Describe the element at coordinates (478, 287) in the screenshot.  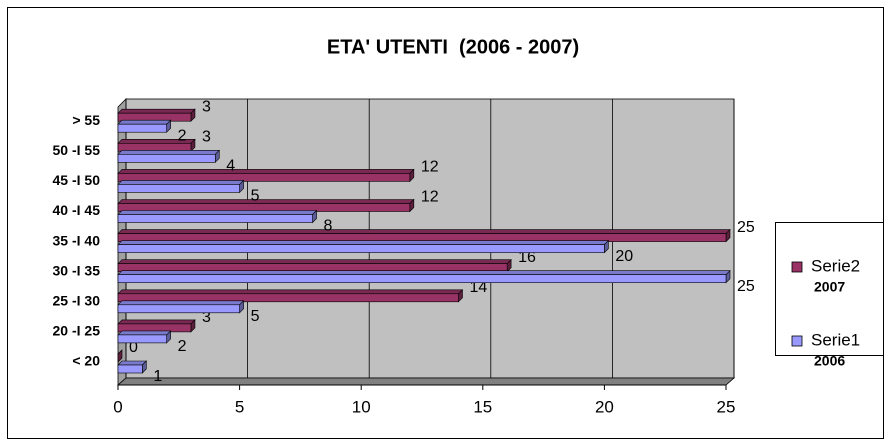
I see `data-label: 14` at that location.